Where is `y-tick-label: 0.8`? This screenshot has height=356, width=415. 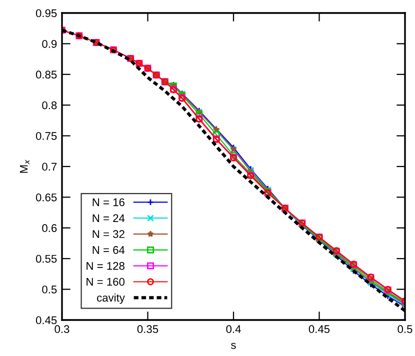 y-tick-label: 0.8 is located at coordinates (49, 105).